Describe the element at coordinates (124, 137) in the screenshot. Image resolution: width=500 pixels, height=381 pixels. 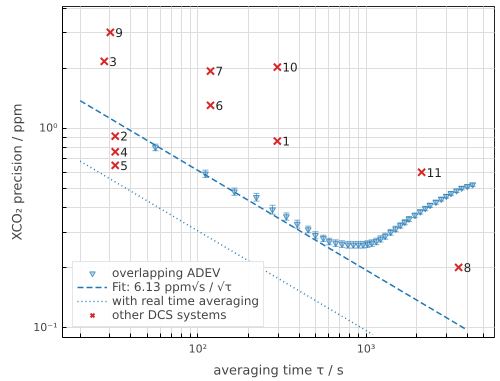
I see `annotation: 2` at that location.